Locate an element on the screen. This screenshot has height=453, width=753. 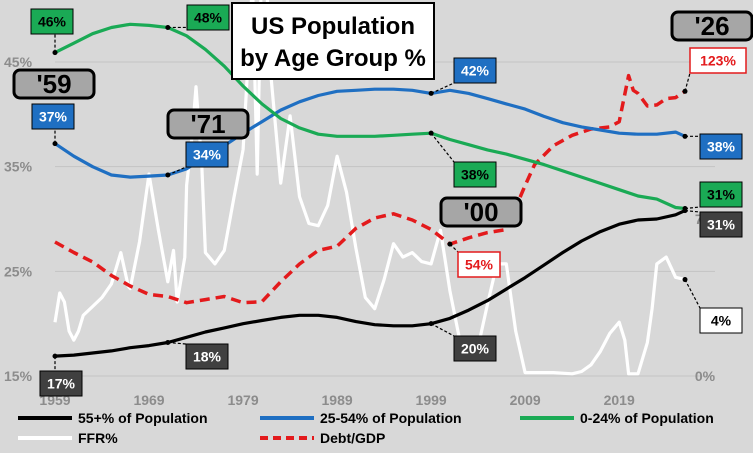
year-callout-y_26: '26 is located at coordinates (711, 26).